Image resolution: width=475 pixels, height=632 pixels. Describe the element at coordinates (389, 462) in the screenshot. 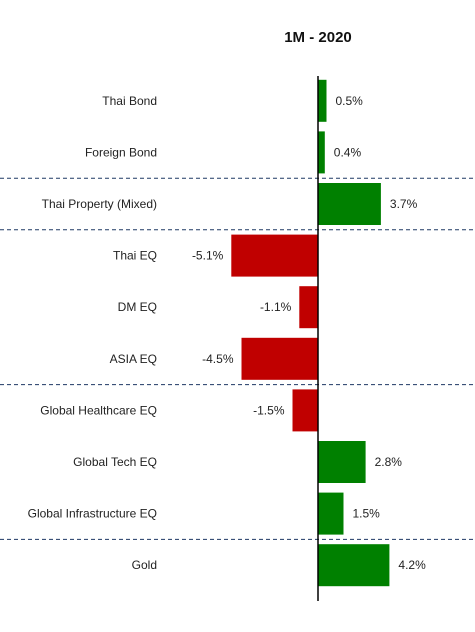

I see `value-label-global-tech-eq: 2.8%` at that location.